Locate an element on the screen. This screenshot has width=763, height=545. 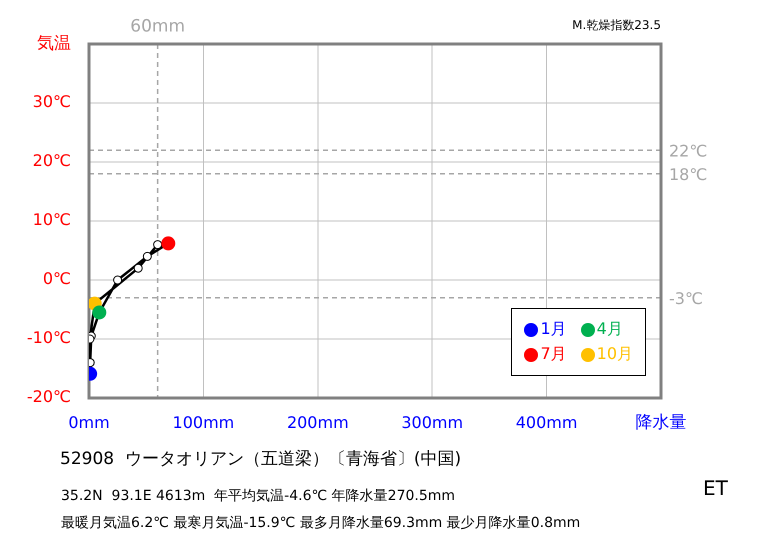
legend-label: 7月 is located at coordinates (553, 354).